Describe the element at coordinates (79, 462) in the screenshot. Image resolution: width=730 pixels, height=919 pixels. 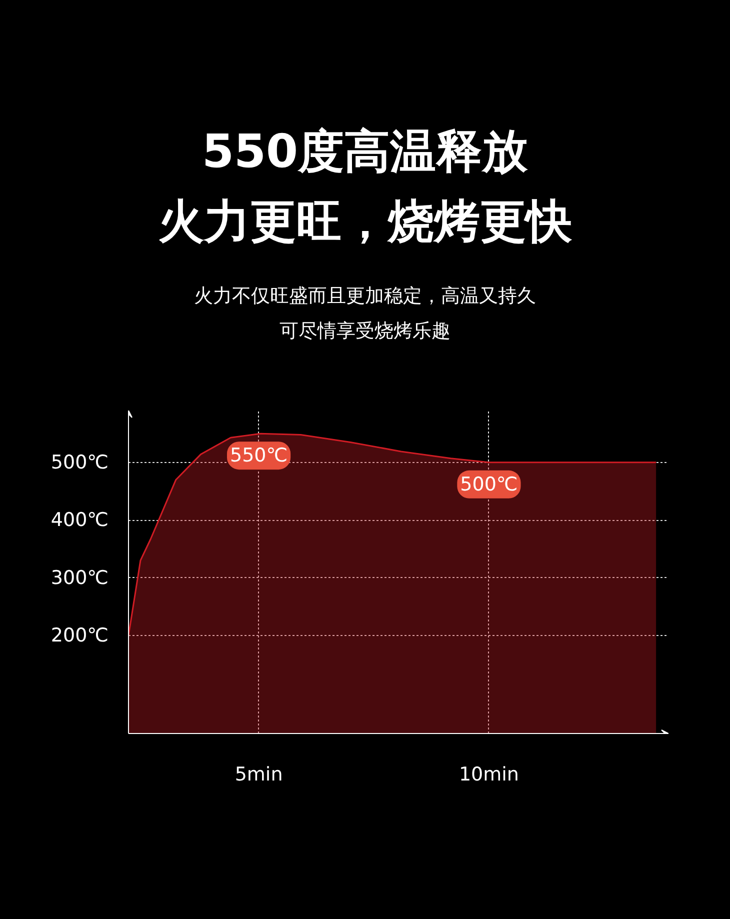
I see `y-tick-label: 500℃` at that location.